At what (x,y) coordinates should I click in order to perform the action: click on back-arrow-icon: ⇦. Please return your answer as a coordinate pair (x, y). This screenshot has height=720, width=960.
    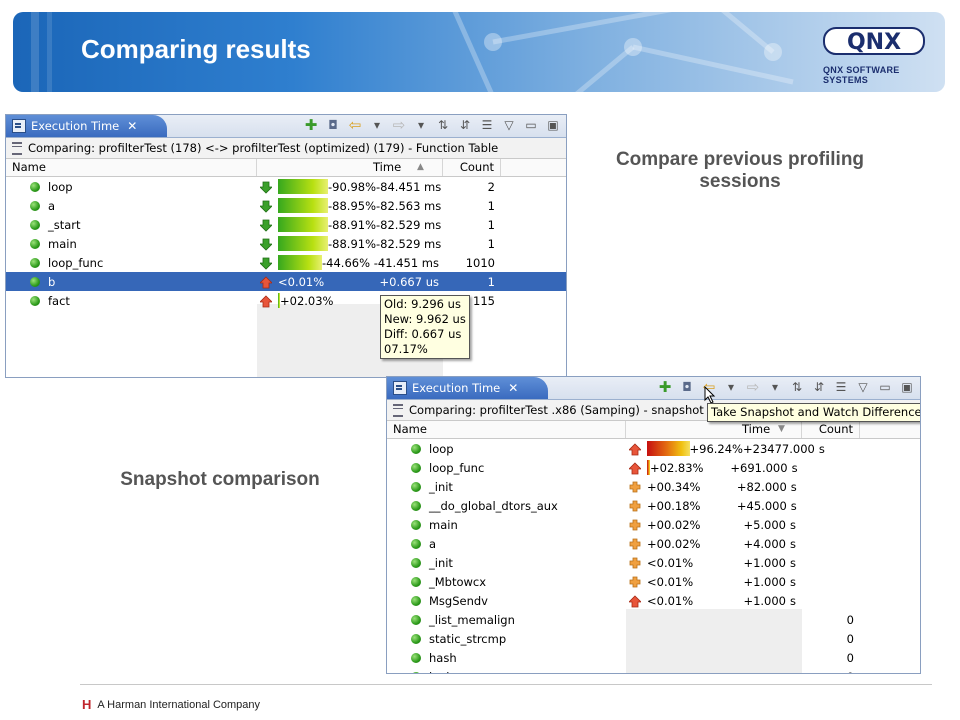
    Looking at the image, I should click on (355, 125).